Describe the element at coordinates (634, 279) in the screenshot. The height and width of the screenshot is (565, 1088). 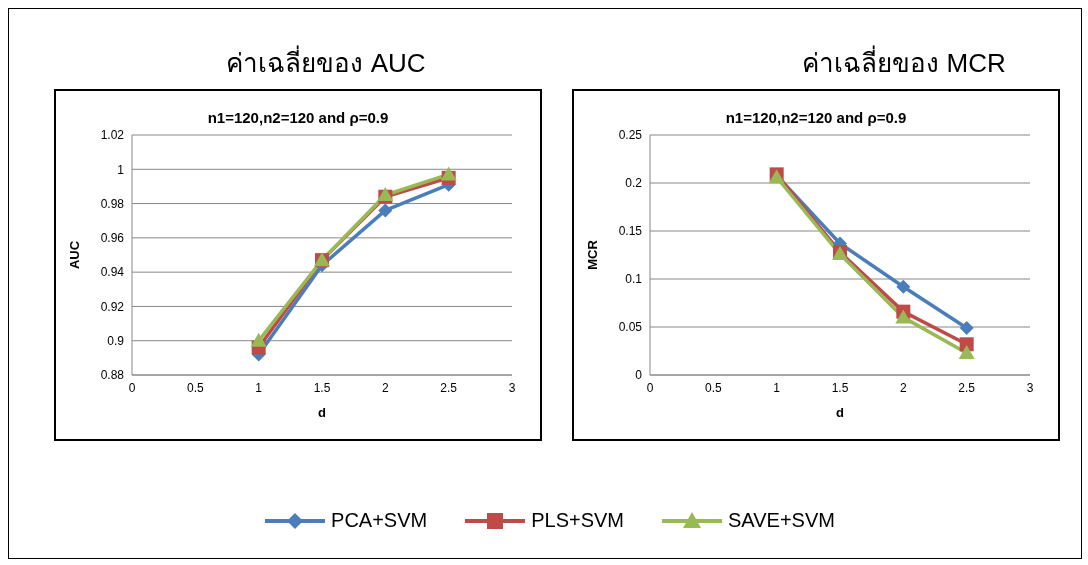
I see `y-tick-label: 0.1` at that location.